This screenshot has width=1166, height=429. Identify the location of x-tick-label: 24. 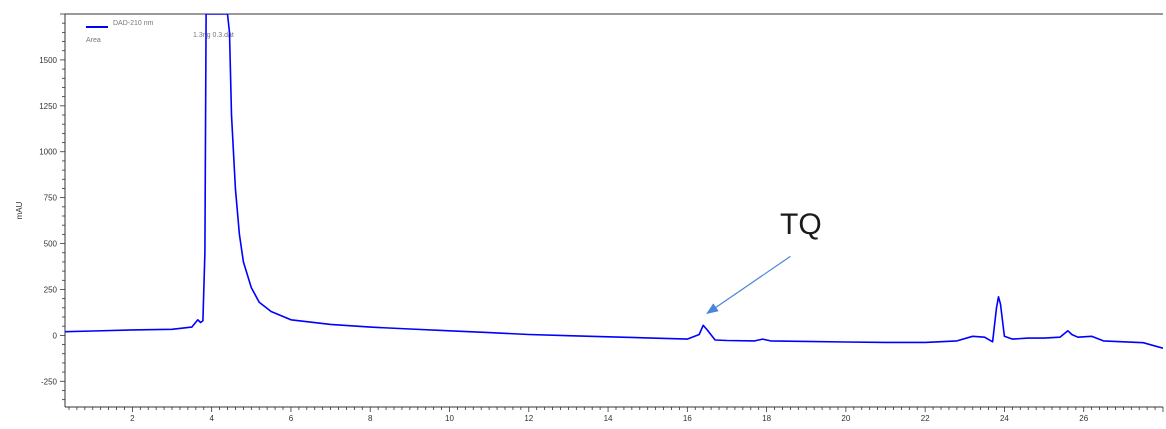
(1004, 418).